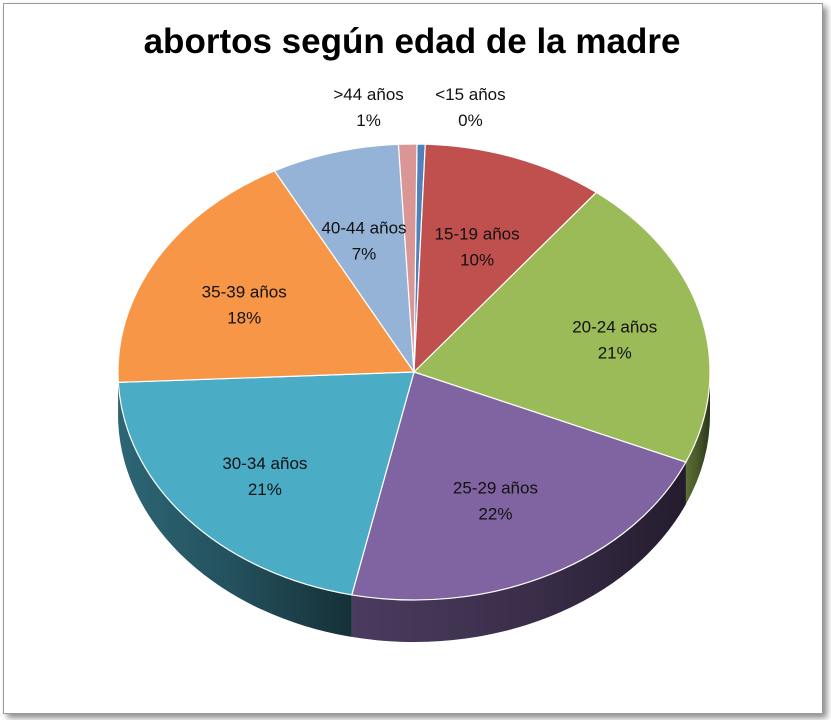 This screenshot has width=831, height=720. Describe the element at coordinates (477, 233) in the screenshot. I see `slice-label: 15-19 años` at that location.